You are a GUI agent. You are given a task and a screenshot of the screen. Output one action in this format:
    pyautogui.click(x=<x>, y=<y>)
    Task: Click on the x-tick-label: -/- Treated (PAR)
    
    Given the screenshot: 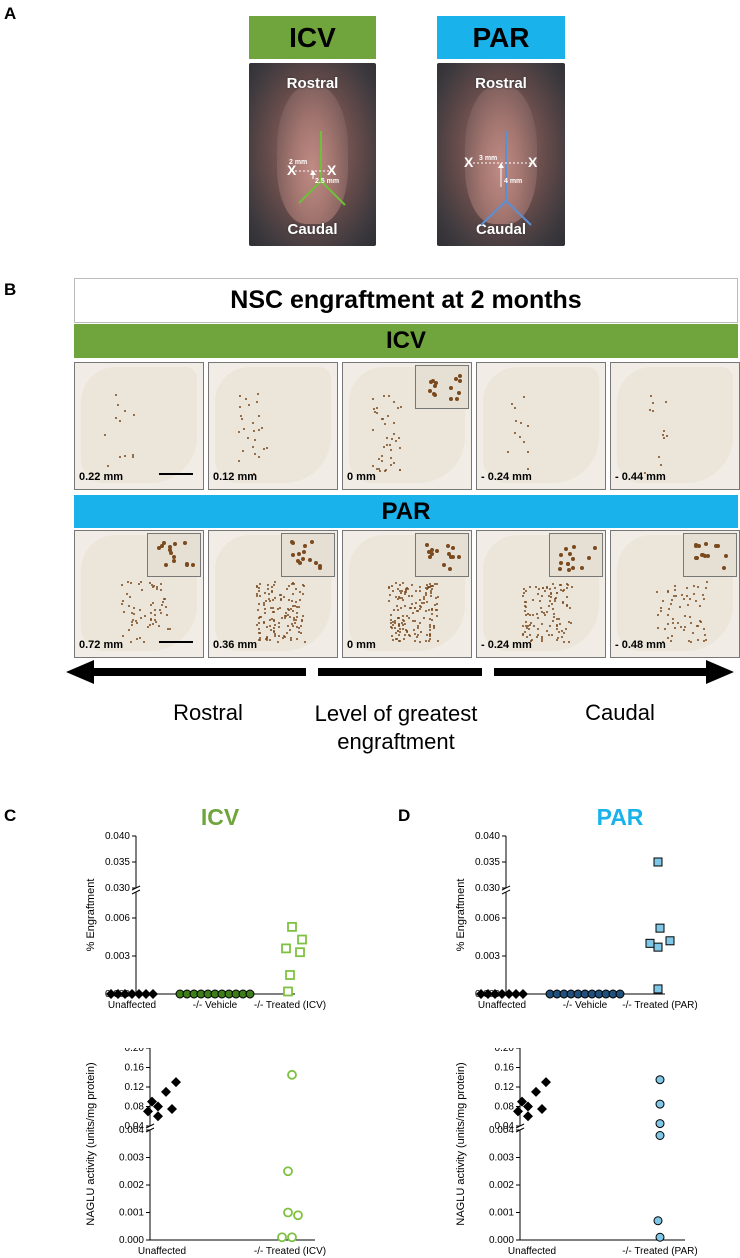 What is the action you would take?
    pyautogui.click(x=659, y=1251)
    